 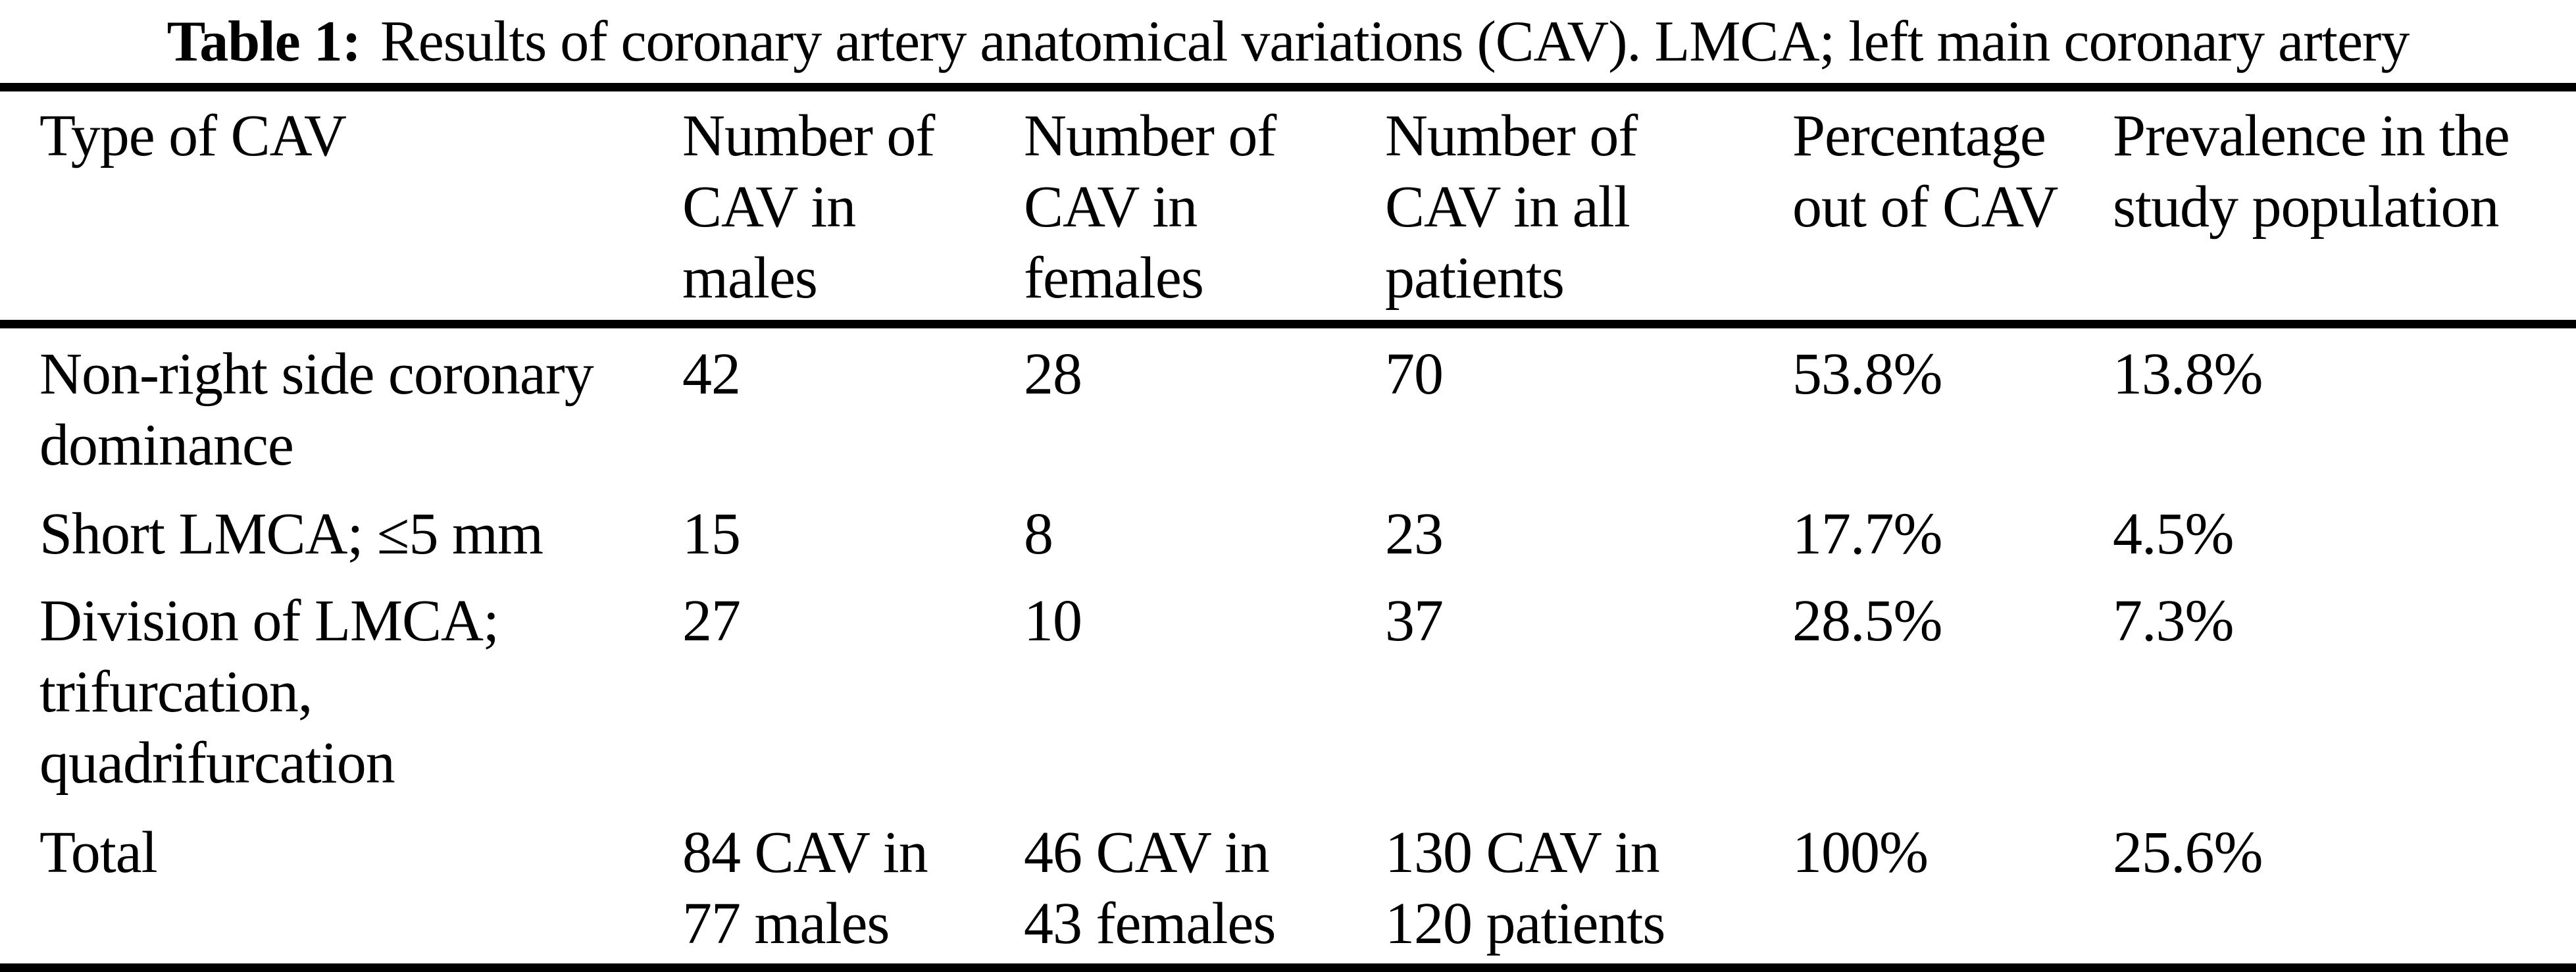 What do you see at coordinates (341, 209) in the screenshot?
I see `column-header-type-of-cav: Type of CAV` at bounding box center [341, 209].